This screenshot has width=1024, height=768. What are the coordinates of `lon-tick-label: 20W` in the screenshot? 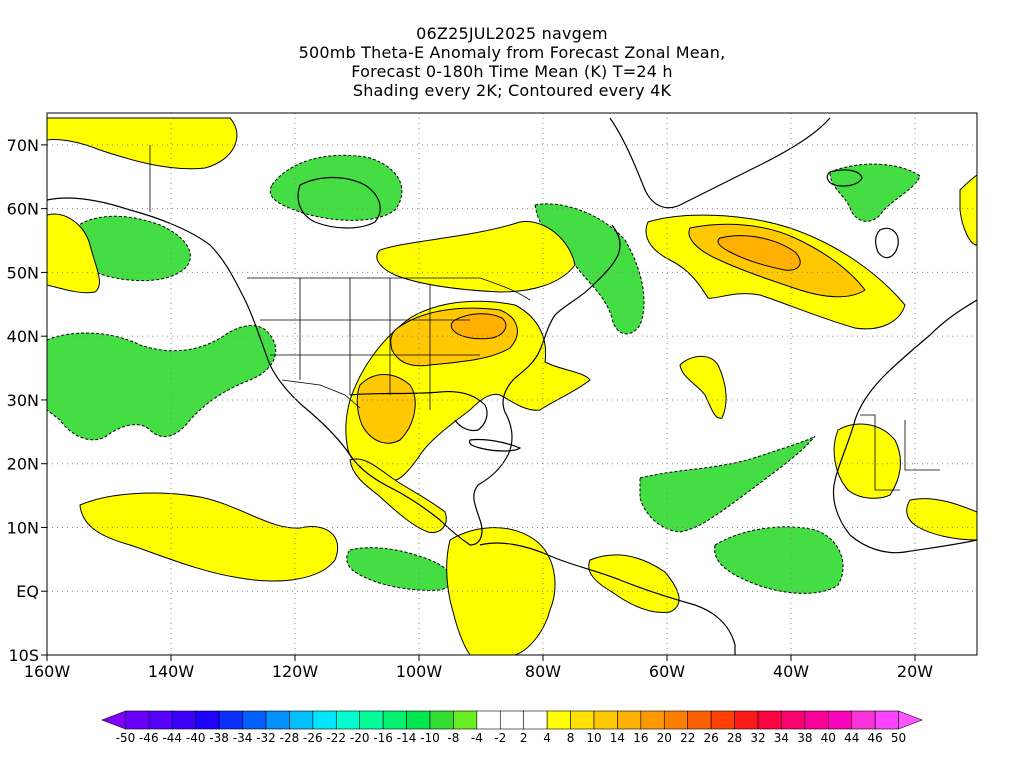 It's located at (915, 671).